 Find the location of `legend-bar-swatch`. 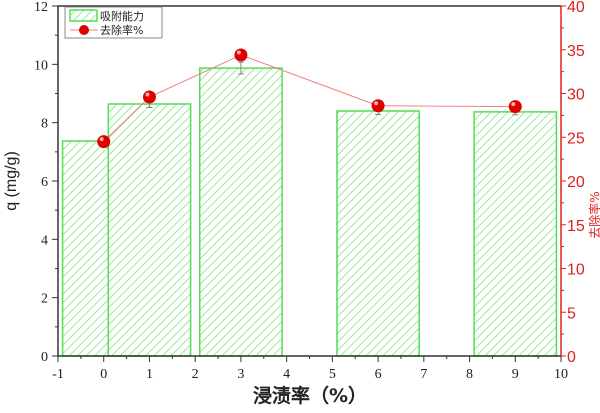

legend-bar-swatch is located at coordinates (83, 15).